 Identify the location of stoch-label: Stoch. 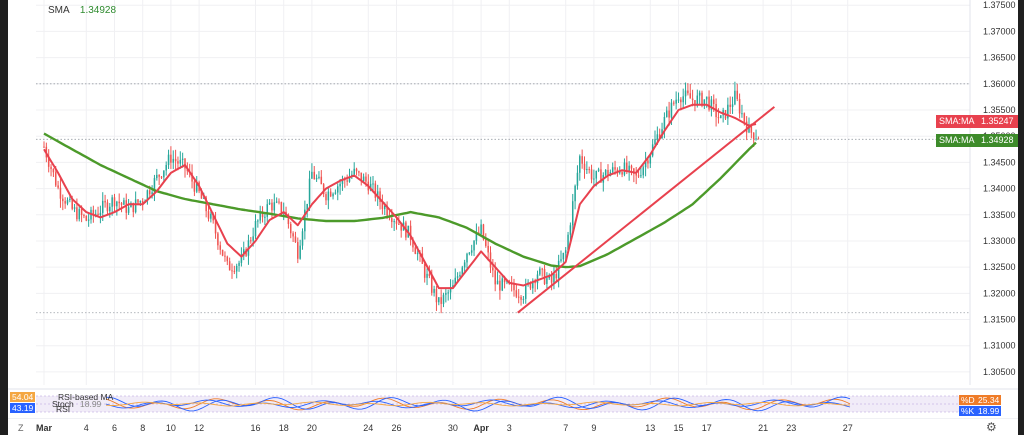
(63, 404).